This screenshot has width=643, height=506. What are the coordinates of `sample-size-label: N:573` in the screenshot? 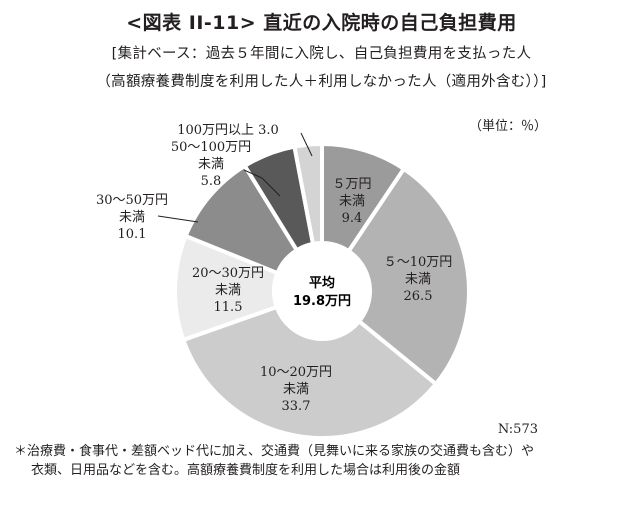 It's located at (517, 429).